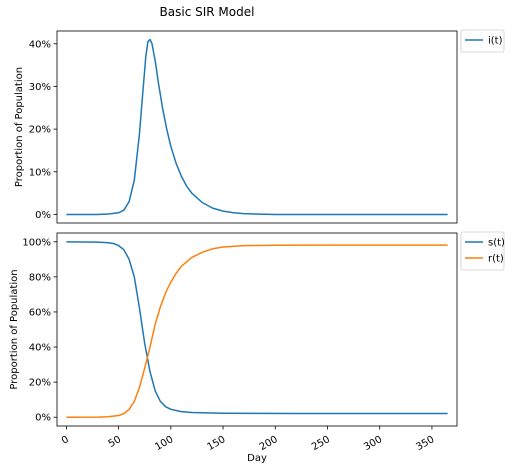 The image size is (516, 467). I want to click on y-tick-label: 100%, so click(36, 242).